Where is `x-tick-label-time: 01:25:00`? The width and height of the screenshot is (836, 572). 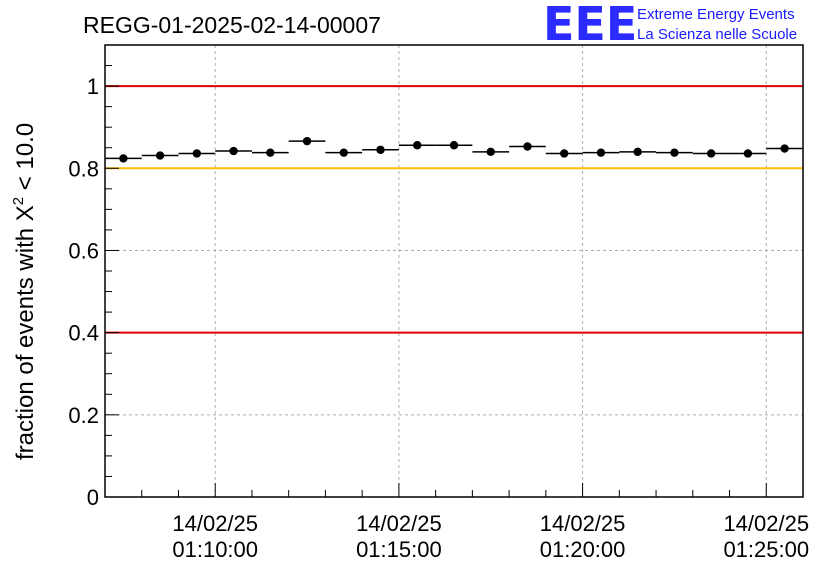 x-tick-label-time: 01:25:00 is located at coordinates (766, 549).